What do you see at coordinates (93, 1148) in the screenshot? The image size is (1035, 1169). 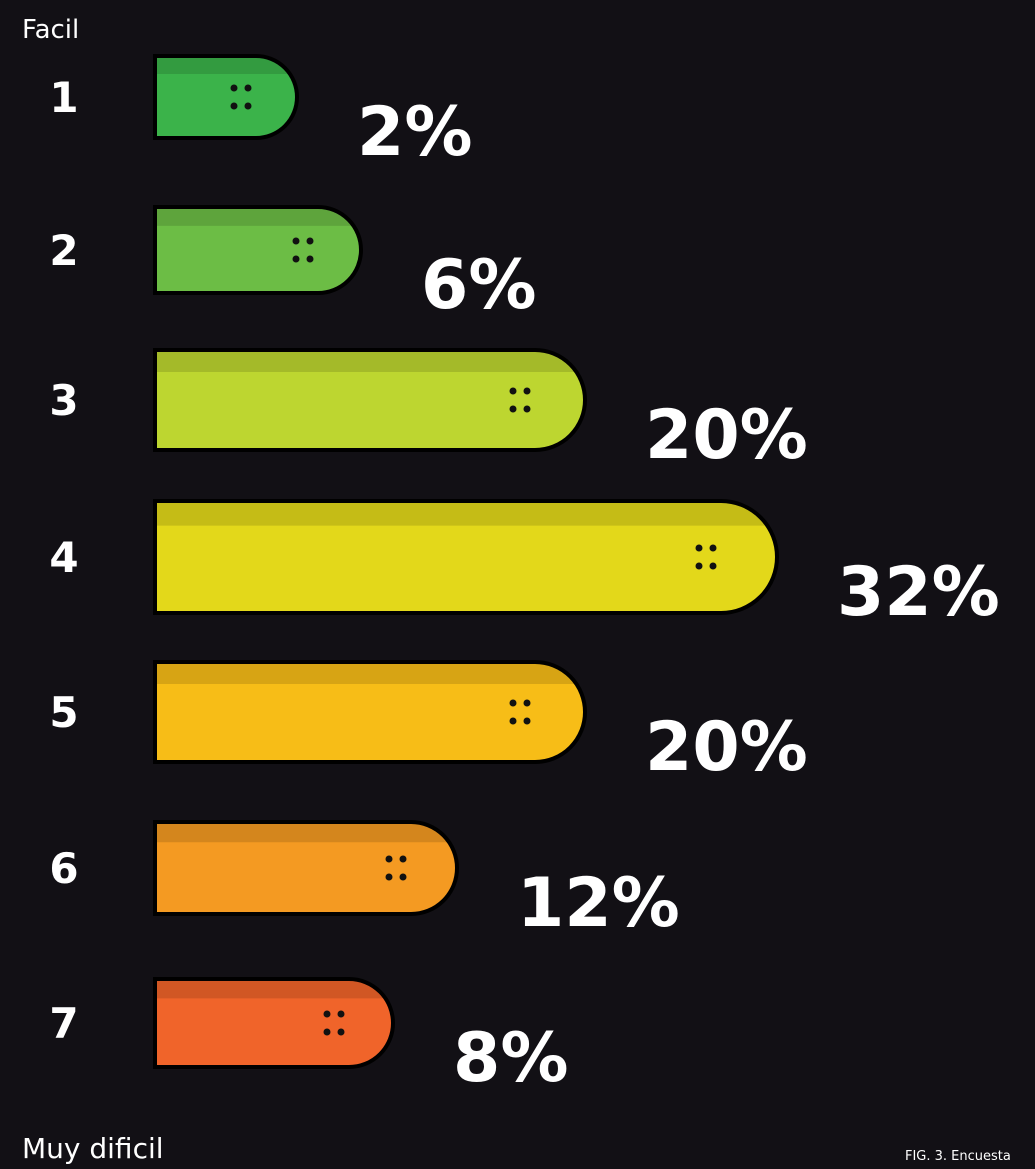 I see `bottom-label: Muy dificil` at bounding box center [93, 1148].